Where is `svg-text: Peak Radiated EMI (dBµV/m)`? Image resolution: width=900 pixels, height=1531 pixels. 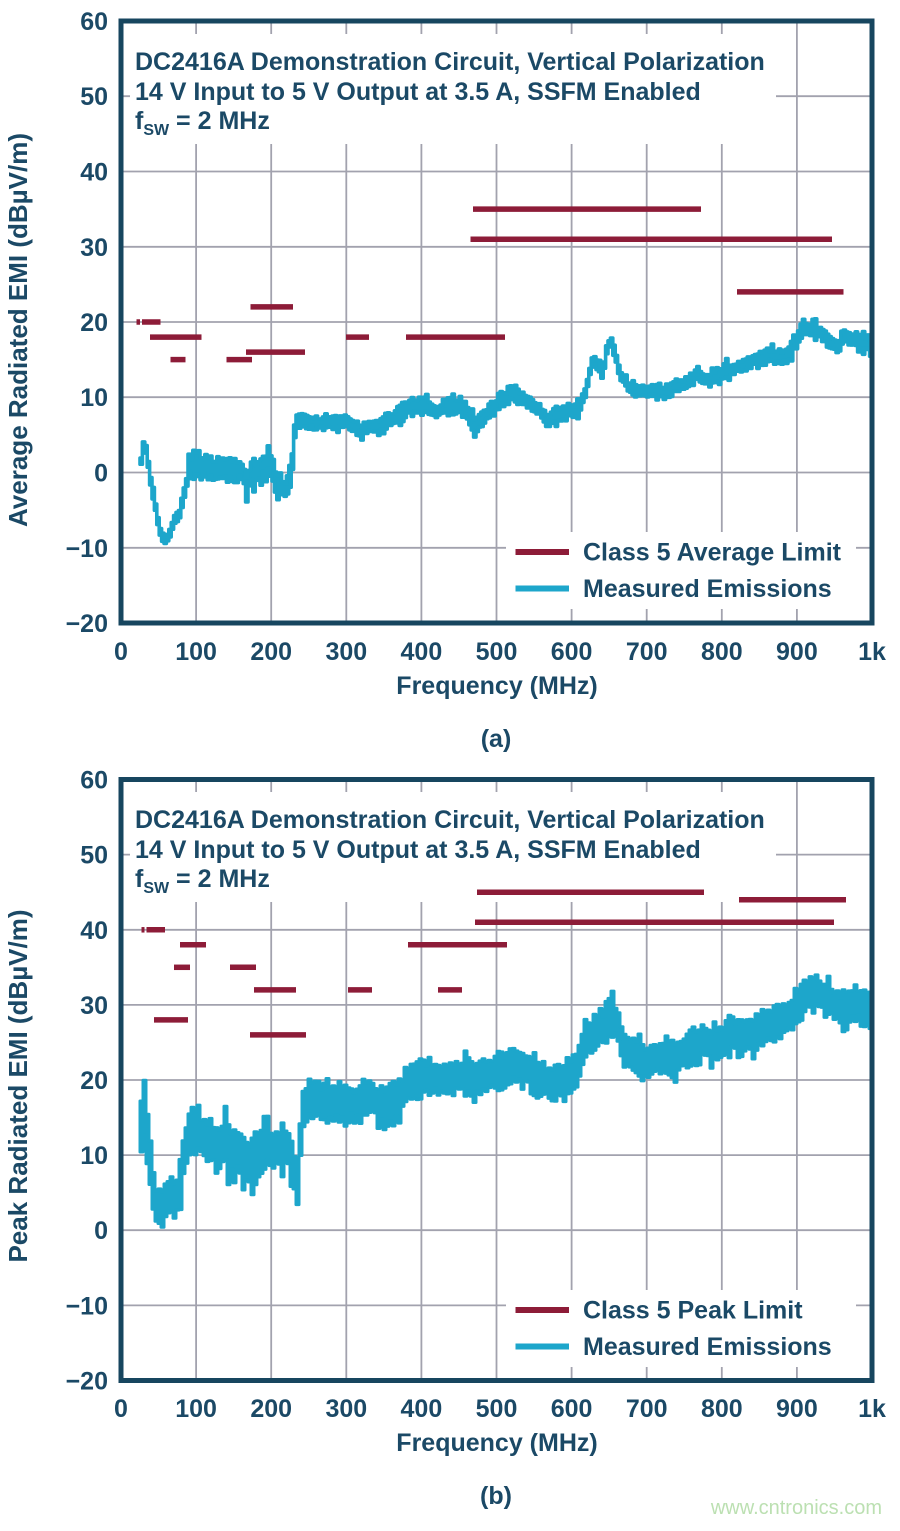
svg-text: Peak Radiated EMI (dBµV/m) is located at coordinates (18, 1085).